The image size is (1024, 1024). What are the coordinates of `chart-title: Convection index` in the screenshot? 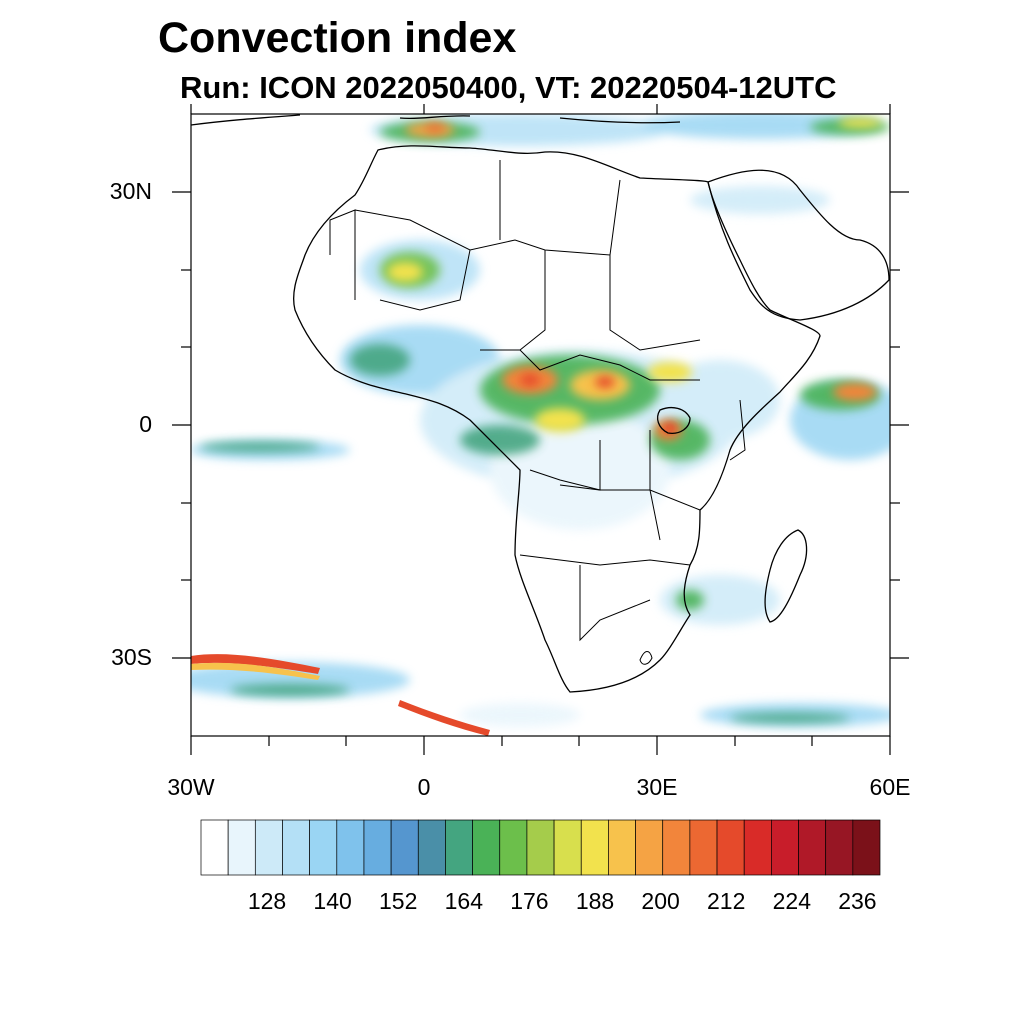 It's located at (337, 38).